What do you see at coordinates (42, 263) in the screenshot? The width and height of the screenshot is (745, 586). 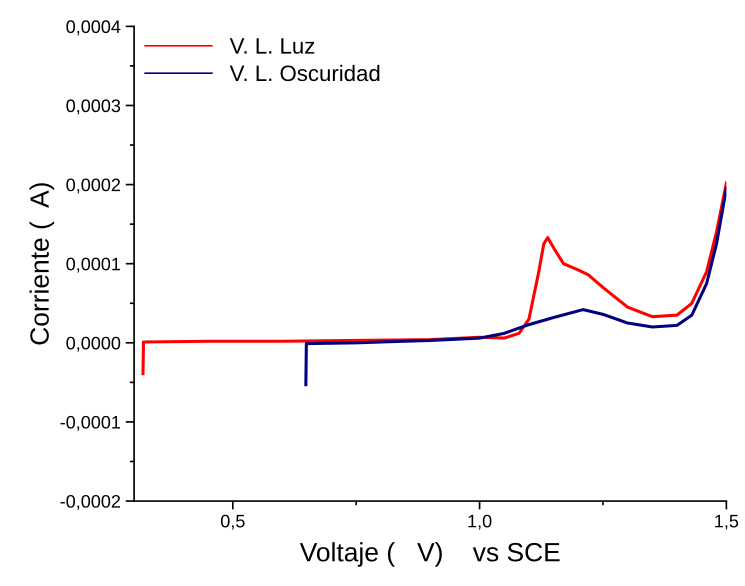 I see `y-axis-title: Corriente ( A)` at bounding box center [42, 263].